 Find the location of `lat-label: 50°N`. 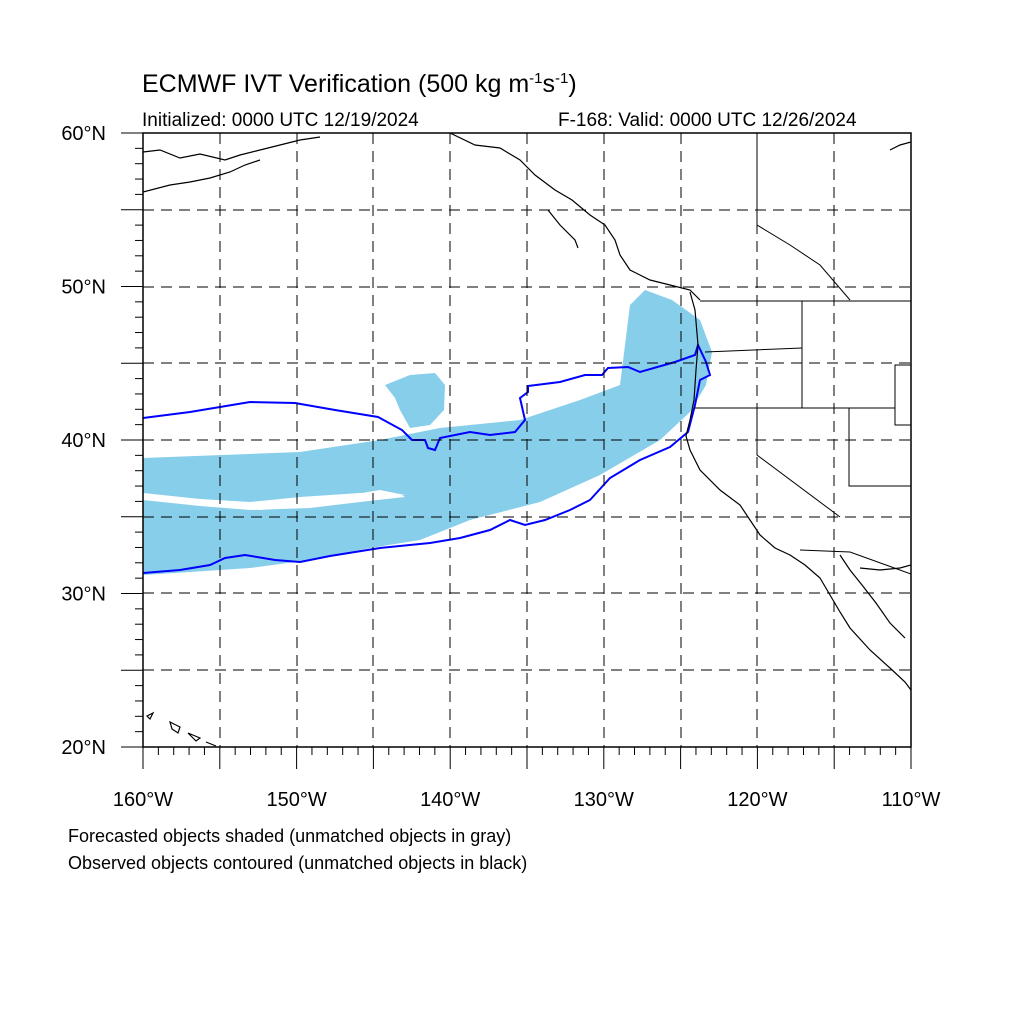

lat-label: 50°N is located at coordinates (83, 288).